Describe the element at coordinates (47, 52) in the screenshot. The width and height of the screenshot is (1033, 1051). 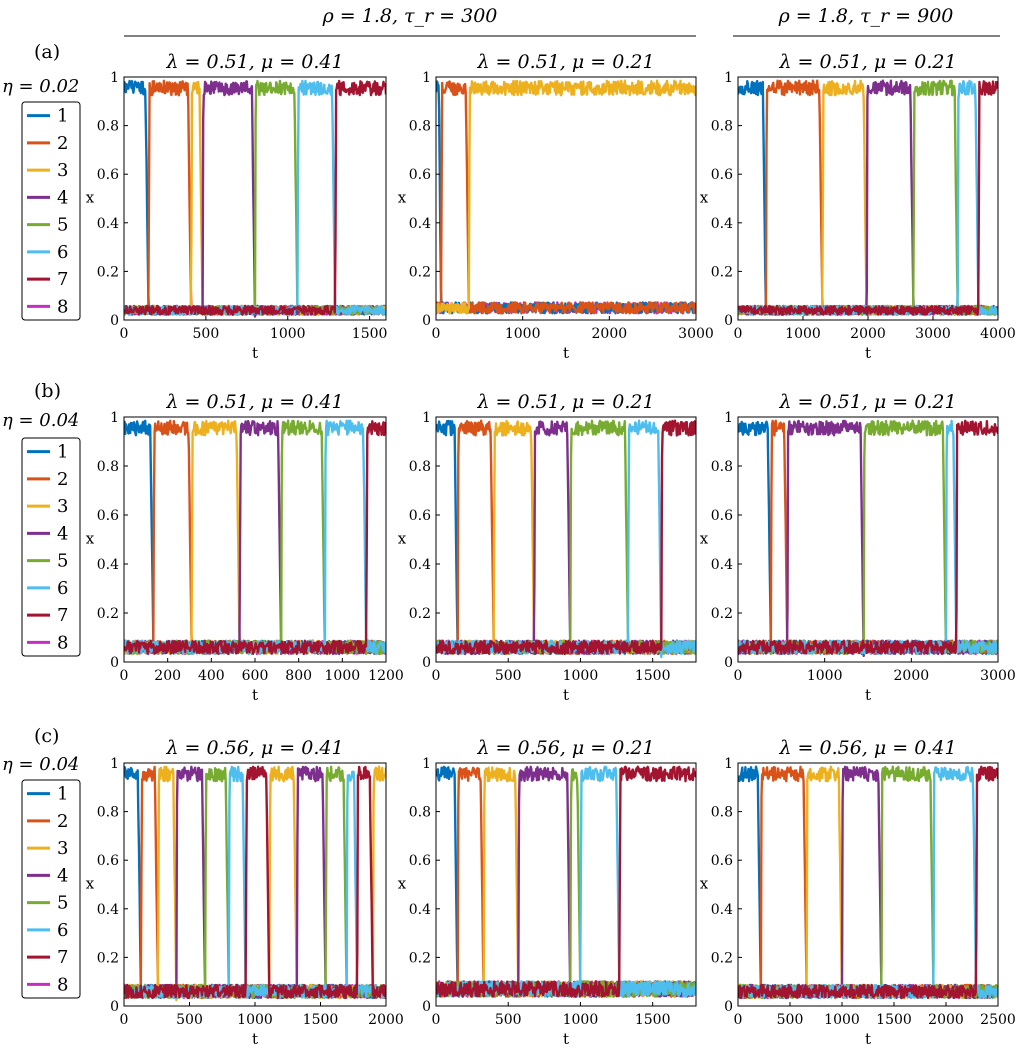
I see `panel-row-label: (a)` at that location.